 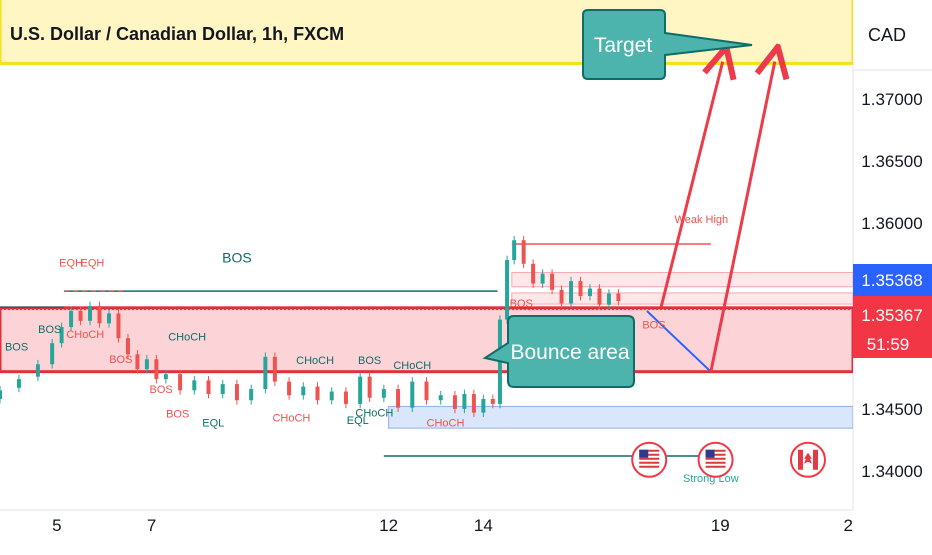 I want to click on annotation-label-7: CHoCH, so click(x=187, y=338).